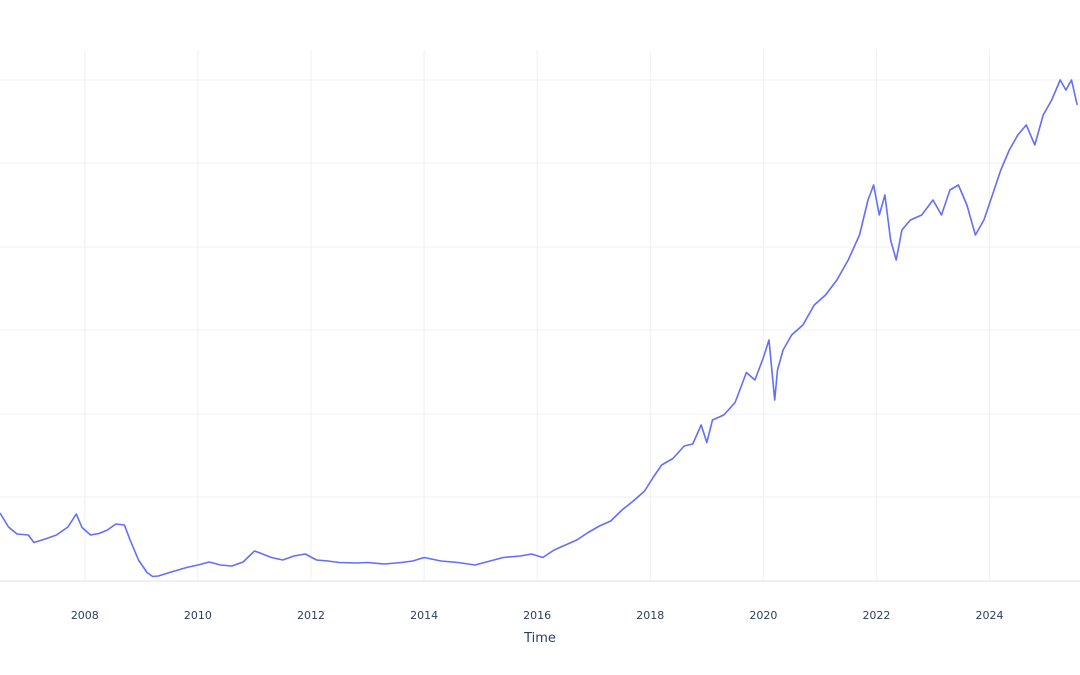 The height and width of the screenshot is (675, 1080). I want to click on x-tick-label: 2010, so click(198, 615).